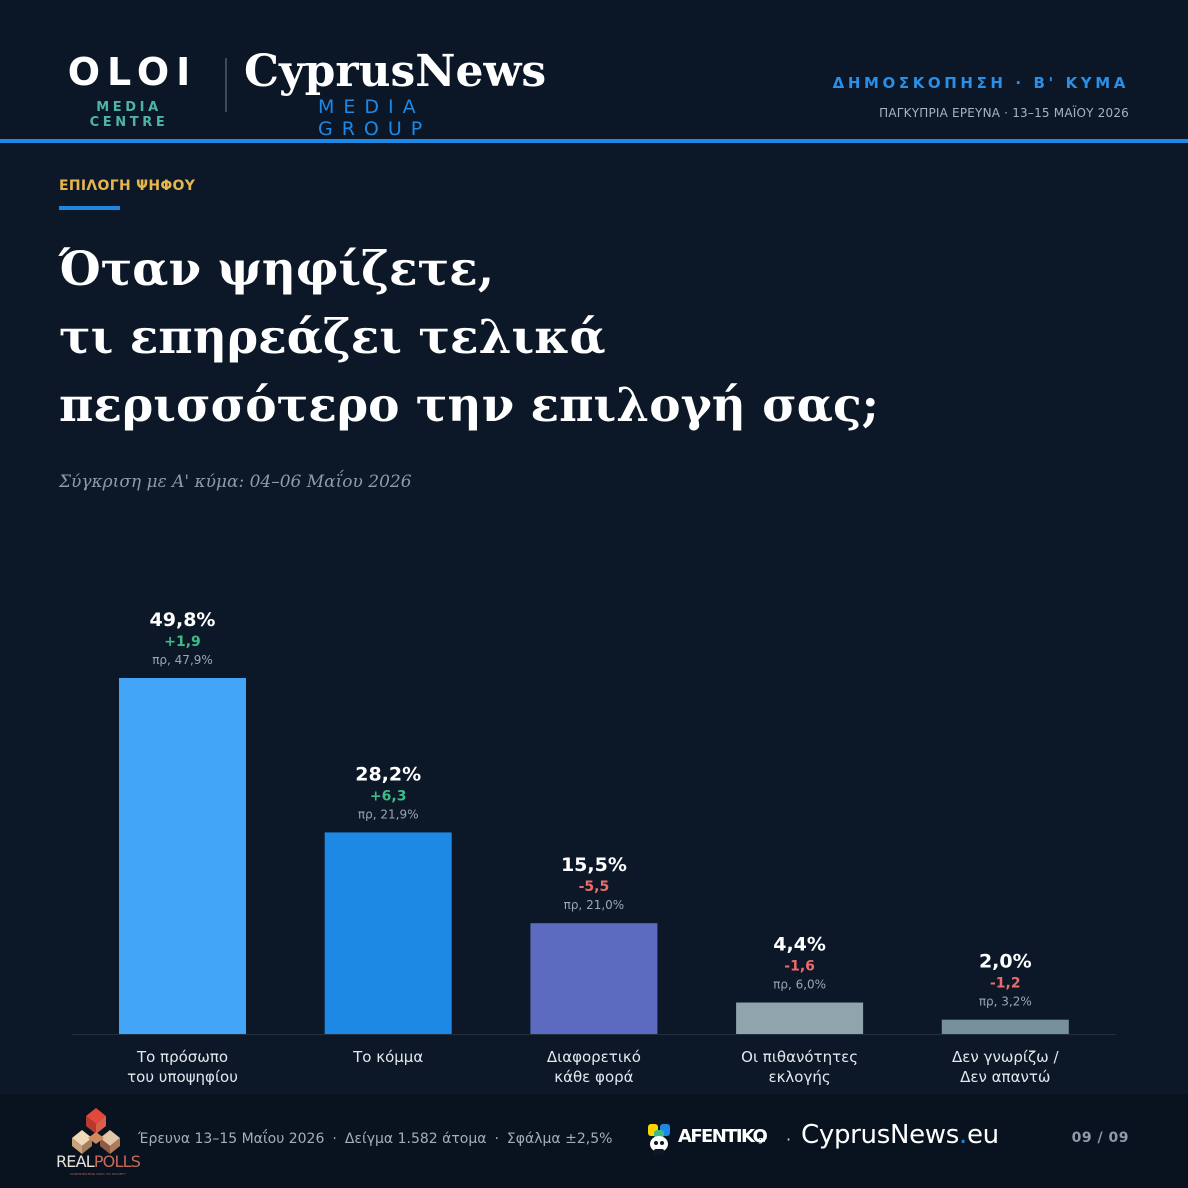  I want to click on cyprusnews-footer-logo: CyprusNews.eu, so click(900, 1135).